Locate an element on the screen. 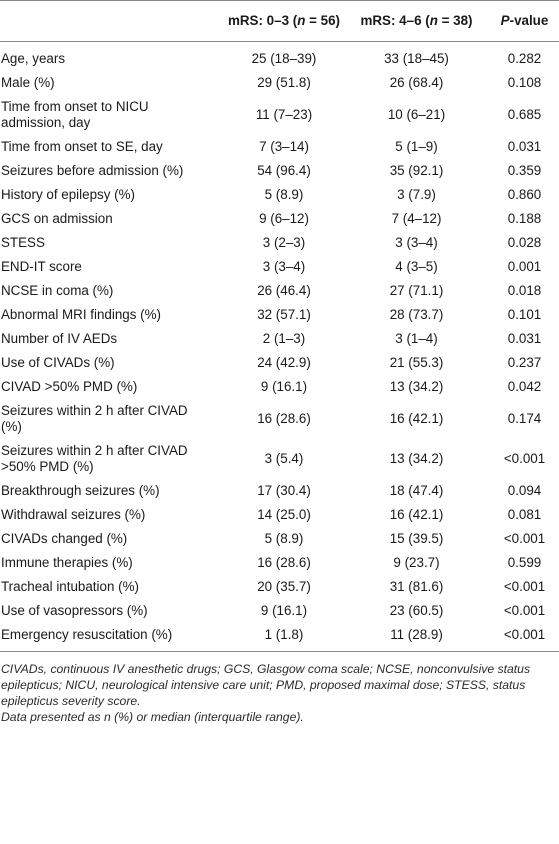 This screenshot has height=844, width=559. row-p-value: 0.042 is located at coordinates (524, 386).